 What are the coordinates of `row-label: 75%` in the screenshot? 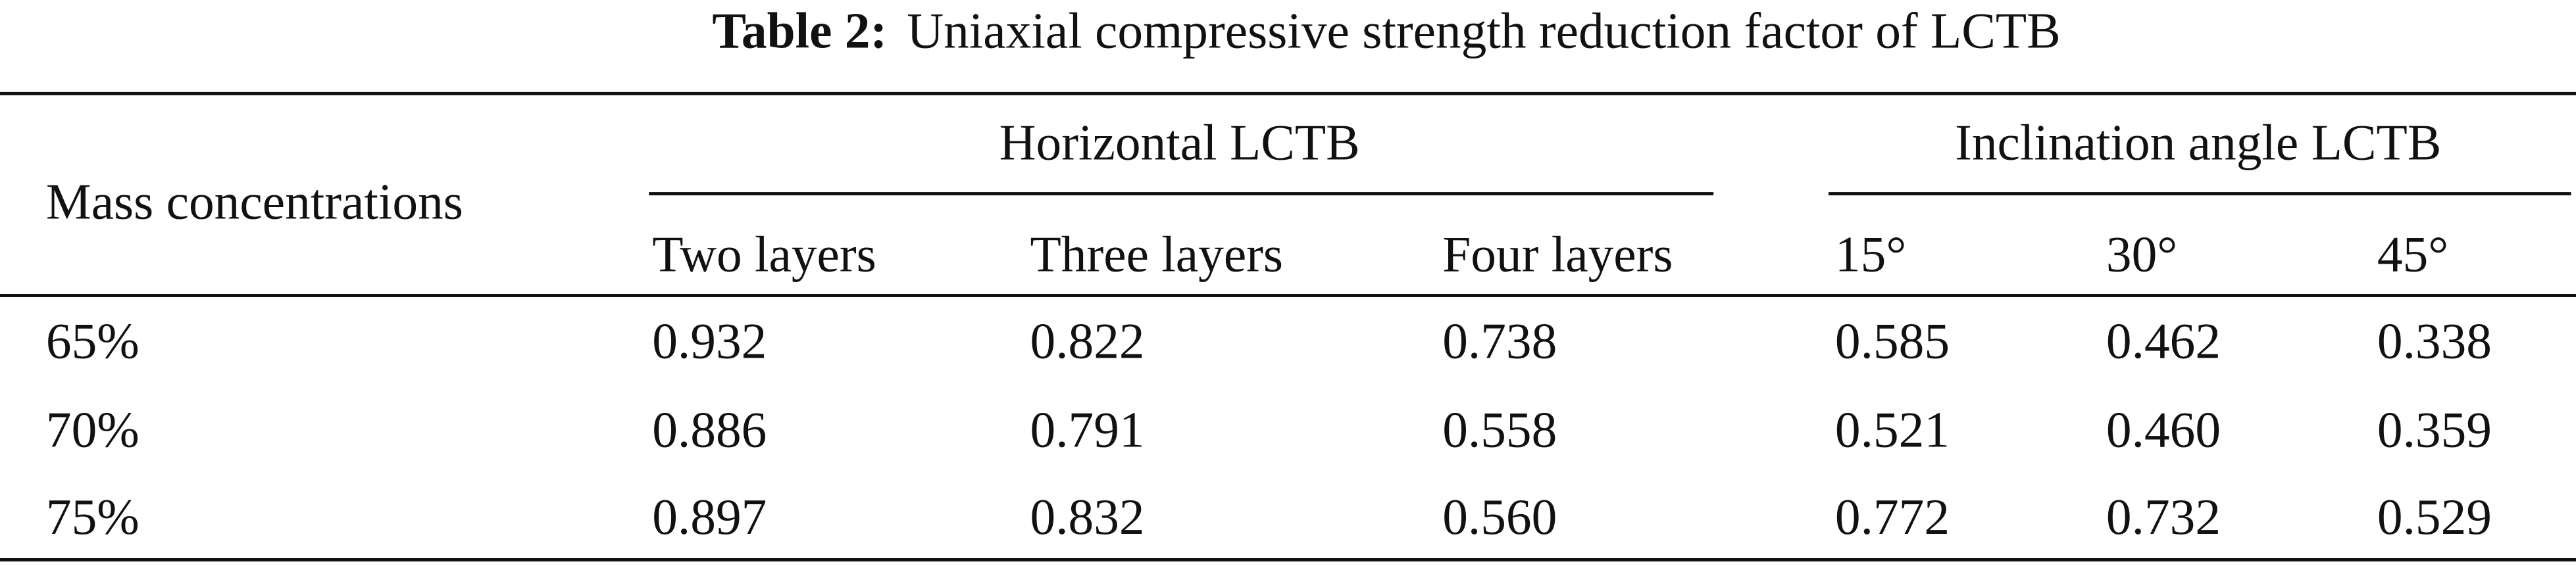 It's located at (92, 516).